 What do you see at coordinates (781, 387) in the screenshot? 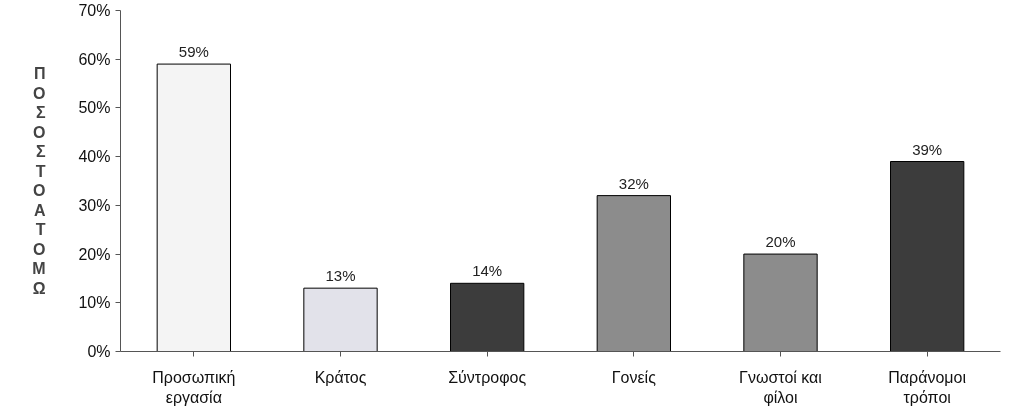
I see `x-tick-label: Γνωστοί και φίλοι` at bounding box center [781, 387].